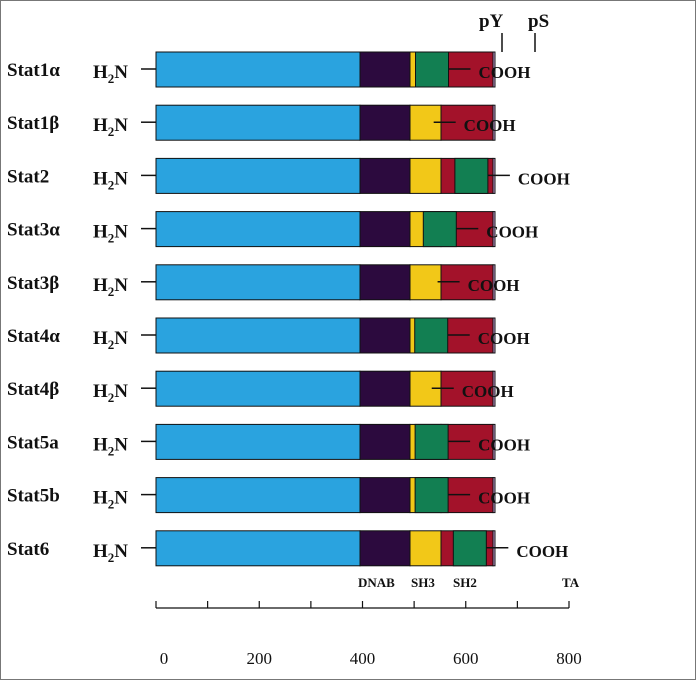  Describe the element at coordinates (423, 582) in the screenshot. I see `sh3-domain-label: SH3` at that location.